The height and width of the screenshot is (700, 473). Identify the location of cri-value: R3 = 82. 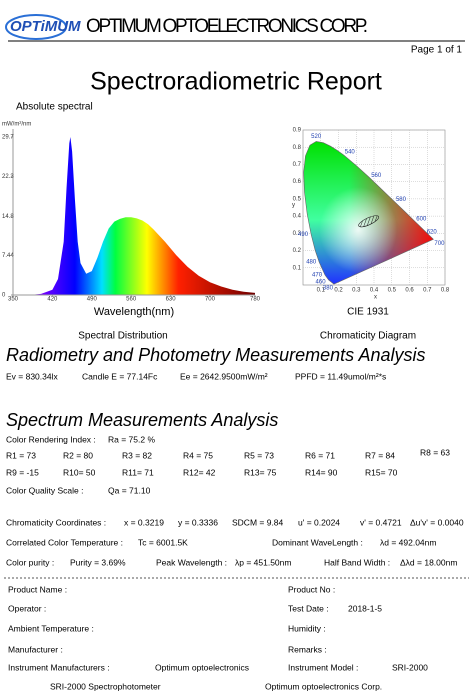
(137, 455).